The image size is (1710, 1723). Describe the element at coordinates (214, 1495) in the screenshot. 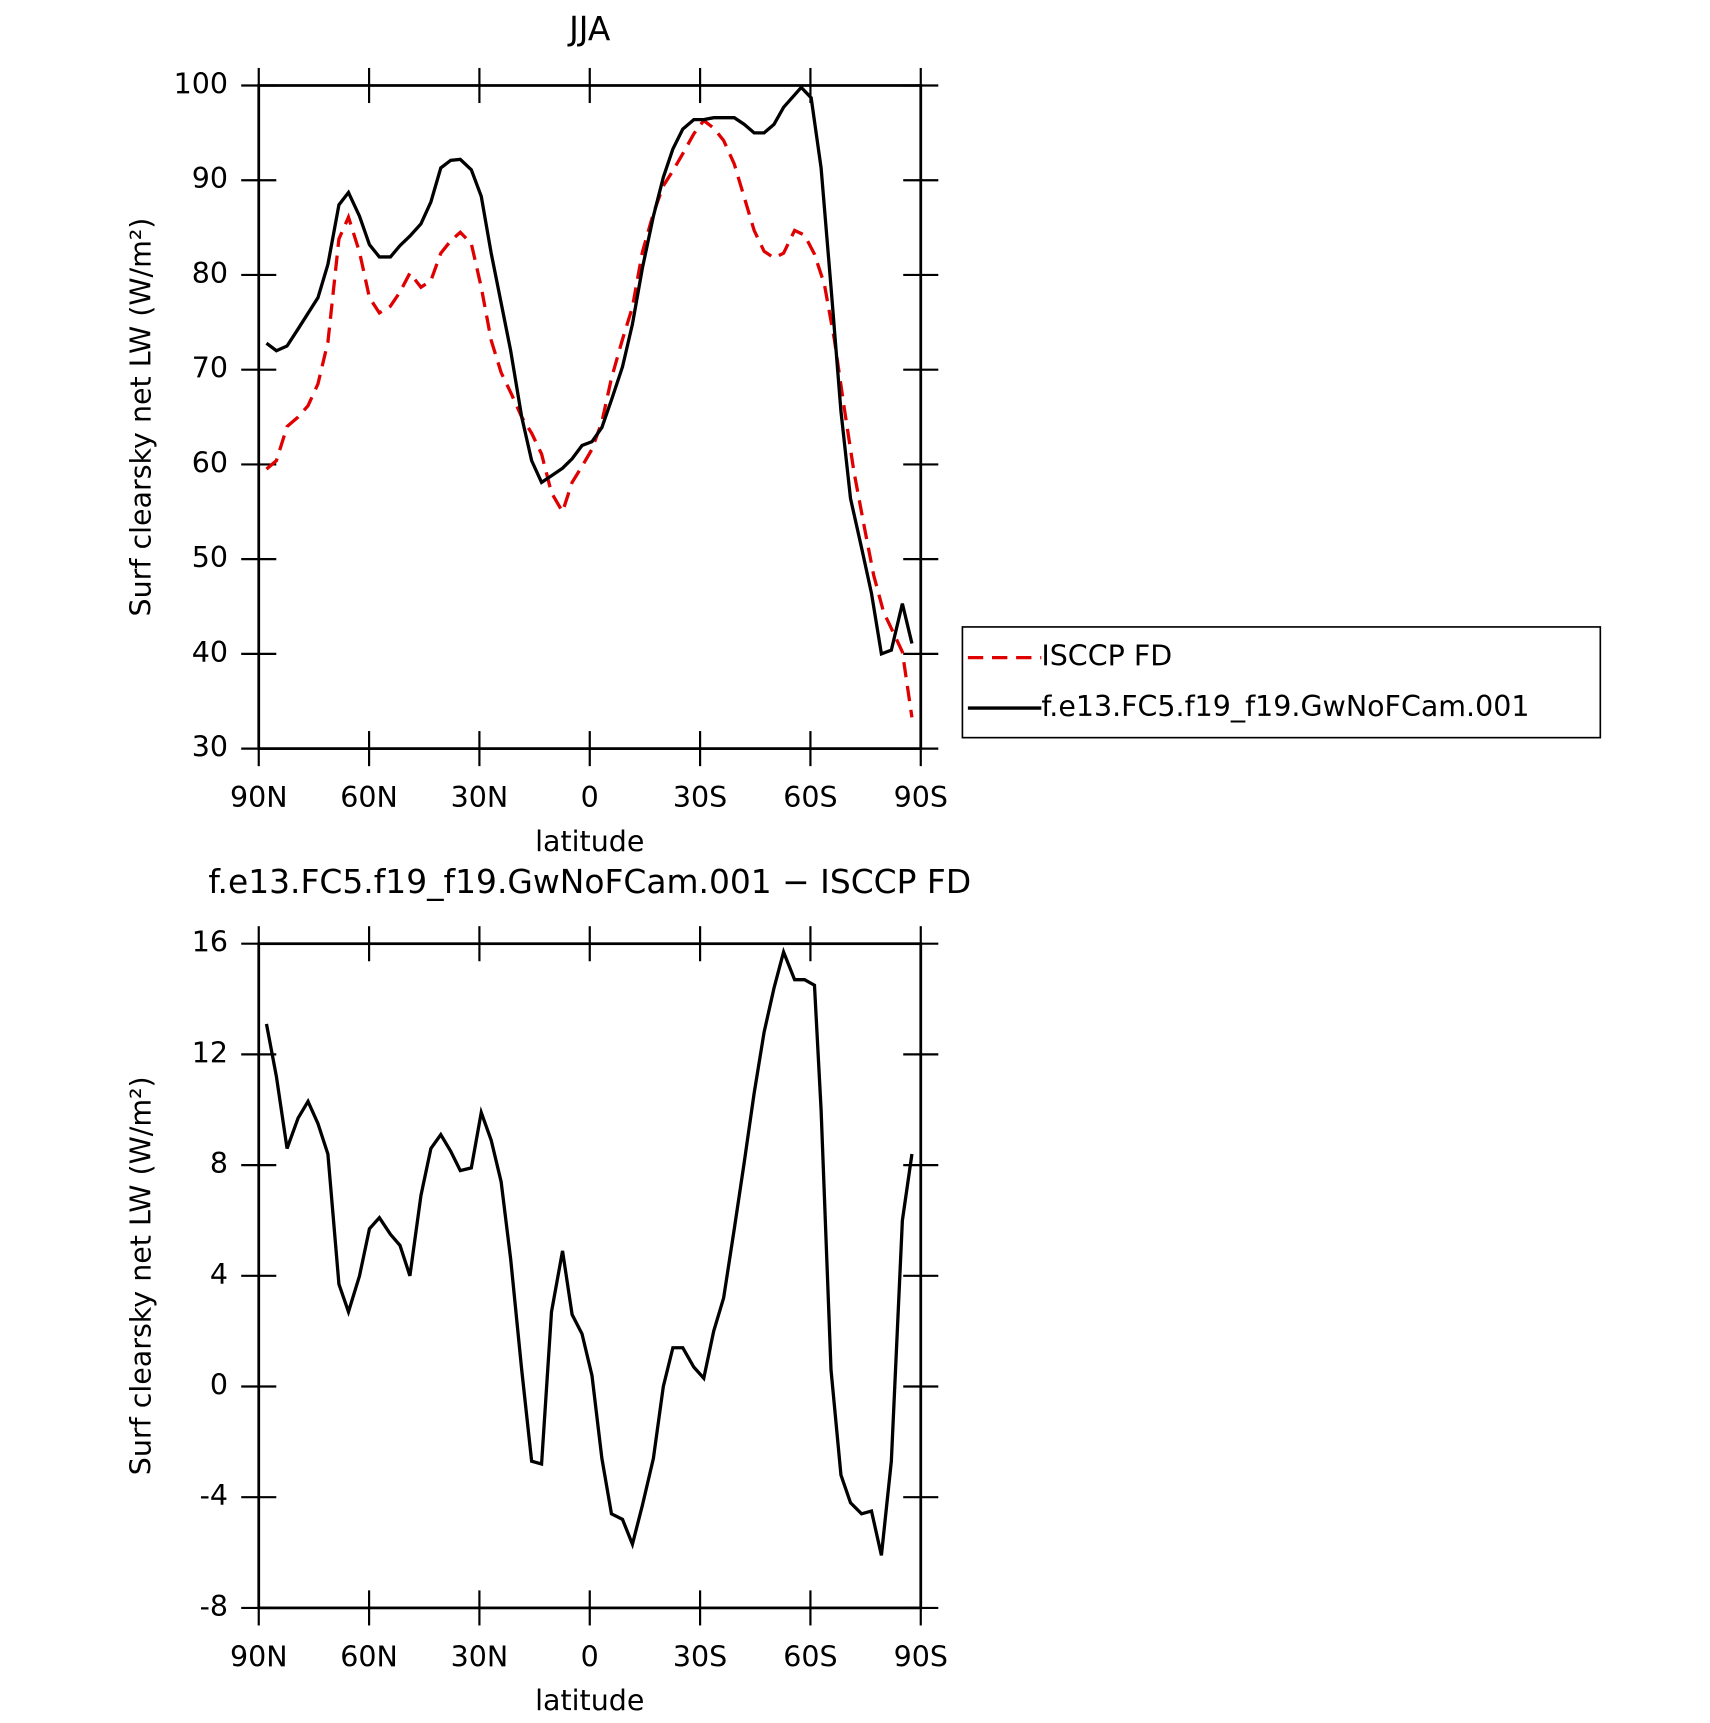

I see `y-tick-label: -4` at that location.